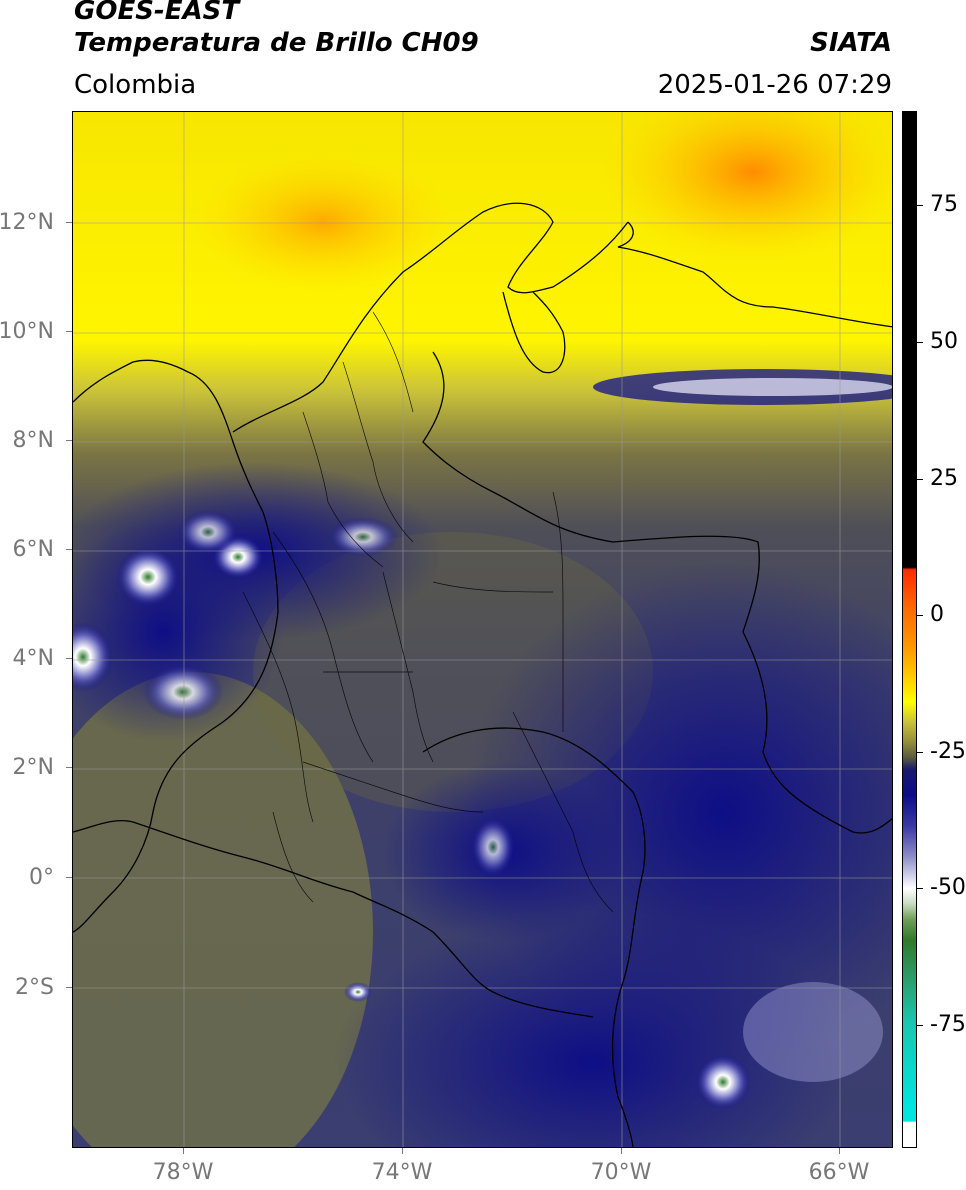 Image resolution: width=966 pixels, height=1190 pixels. Describe the element at coordinates (851, 43) in the screenshot. I see `organization-label: SIATA` at that location.